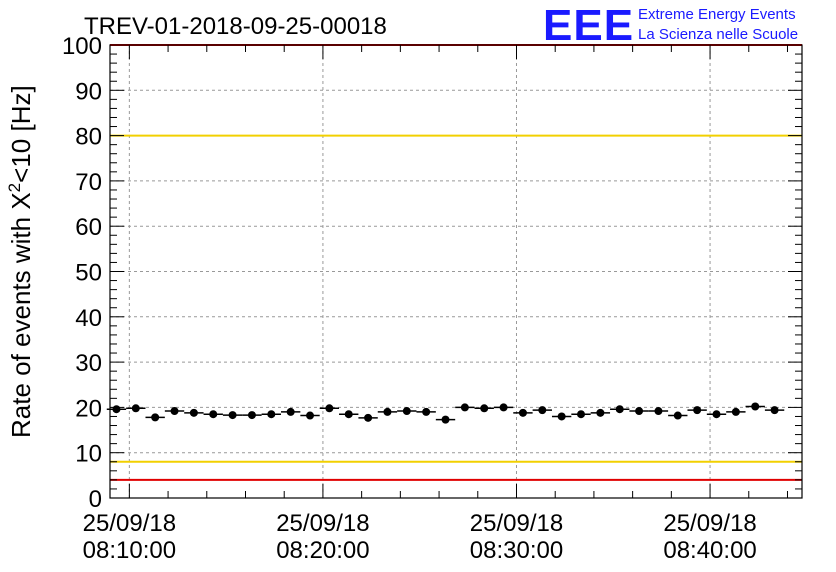  Describe the element at coordinates (588, 25) in the screenshot. I see `eee-logo-mark: EEE` at that location.